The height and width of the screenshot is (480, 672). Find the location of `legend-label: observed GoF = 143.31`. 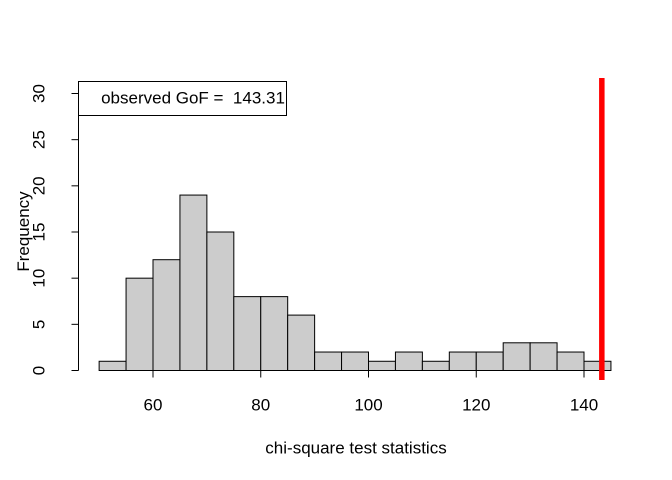

legend-label: observed GoF = 143.31 is located at coordinates (193, 98).